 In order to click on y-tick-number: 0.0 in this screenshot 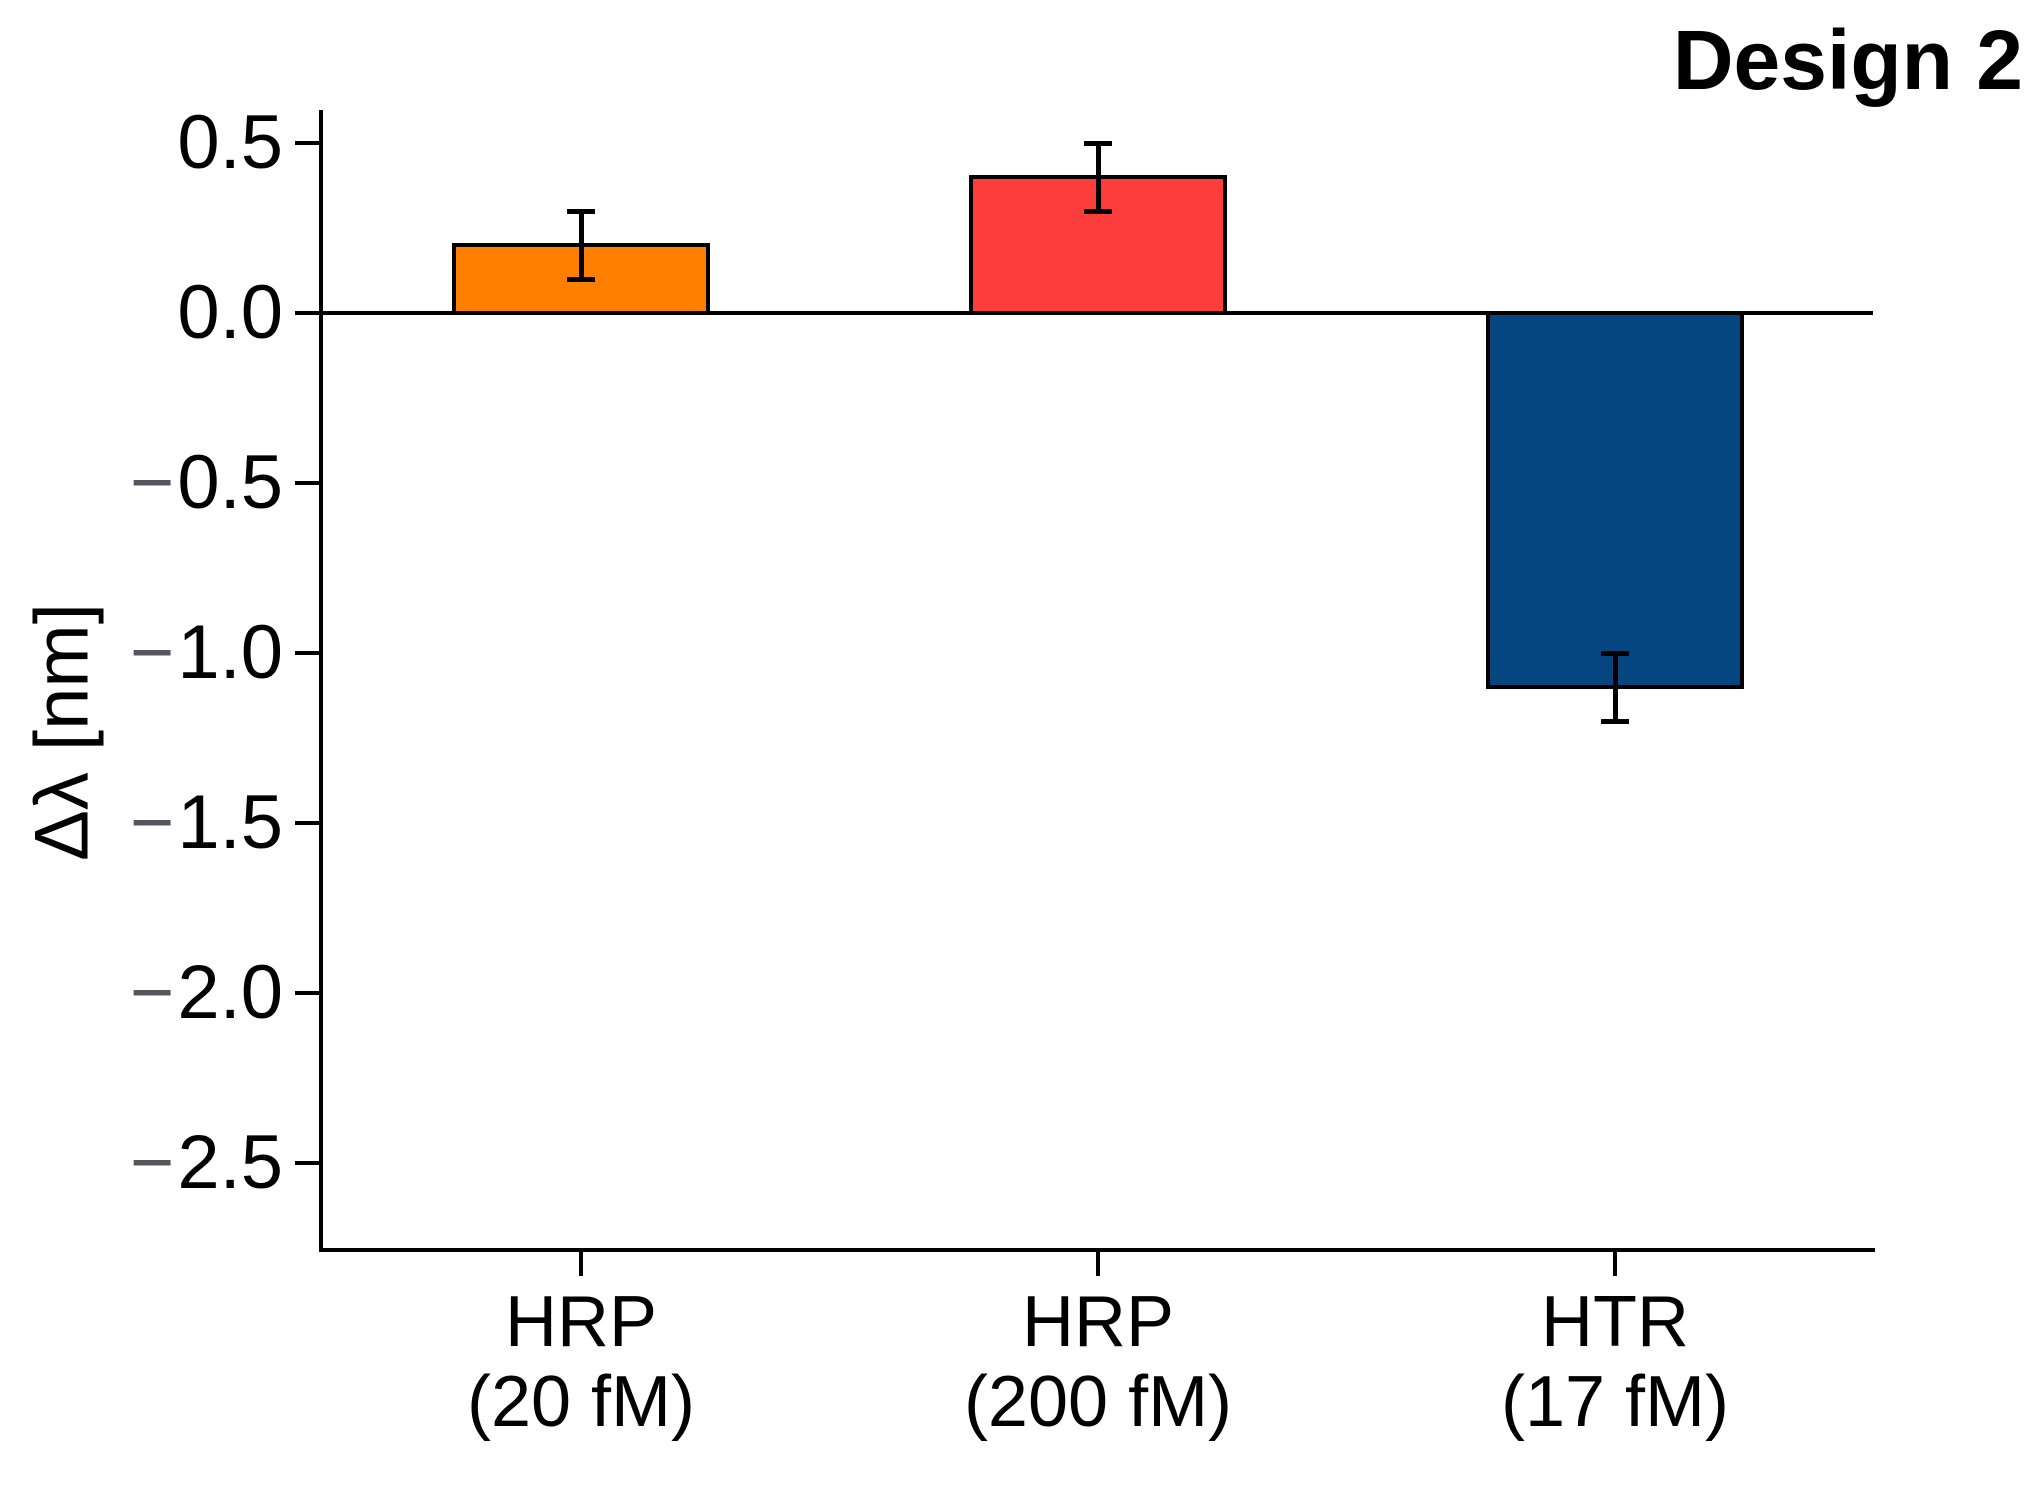, I will do `click(230, 312)`.